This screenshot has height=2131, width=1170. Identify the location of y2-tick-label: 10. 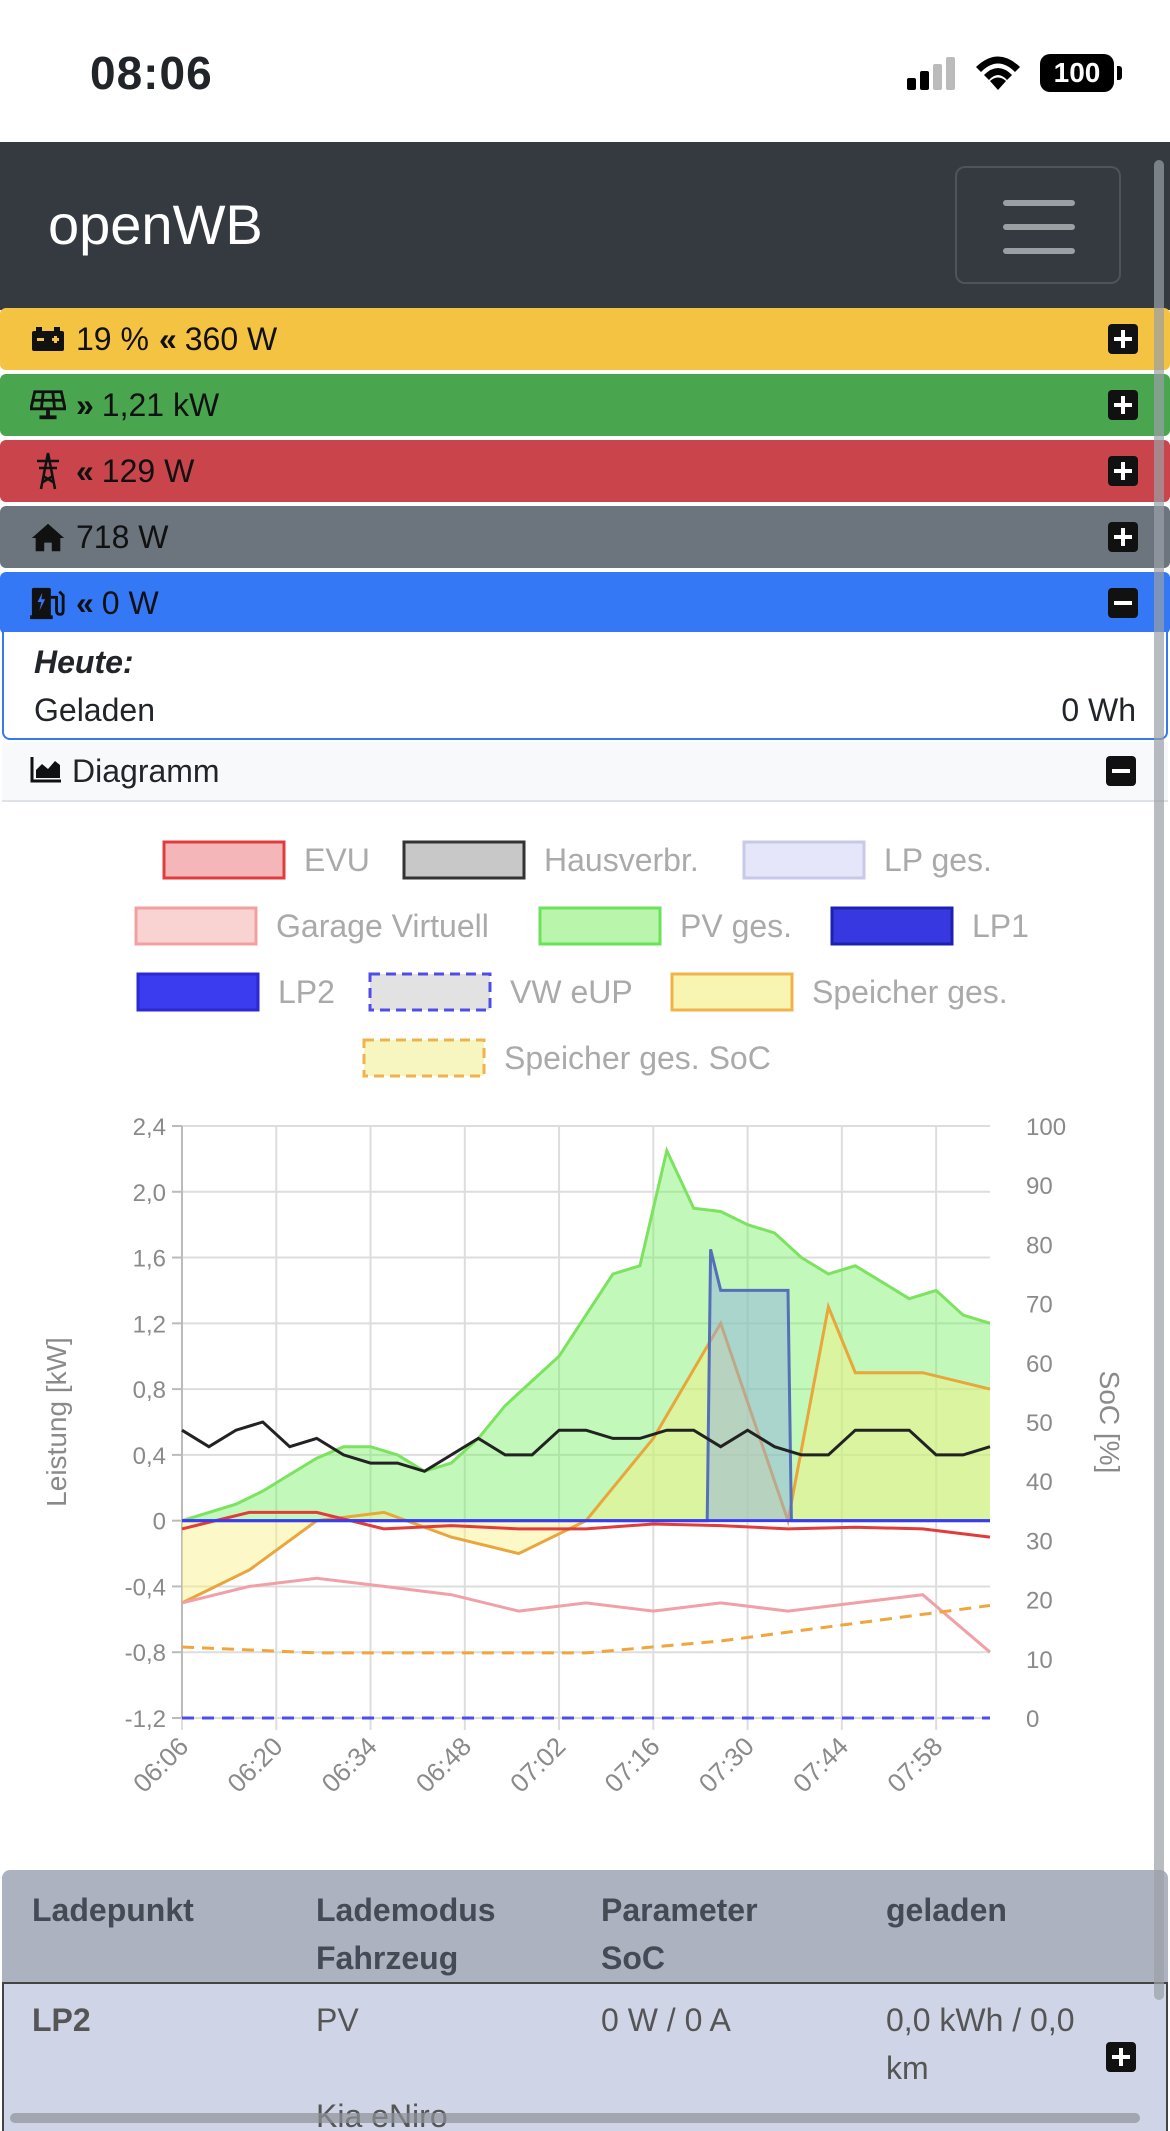
(1039, 1660).